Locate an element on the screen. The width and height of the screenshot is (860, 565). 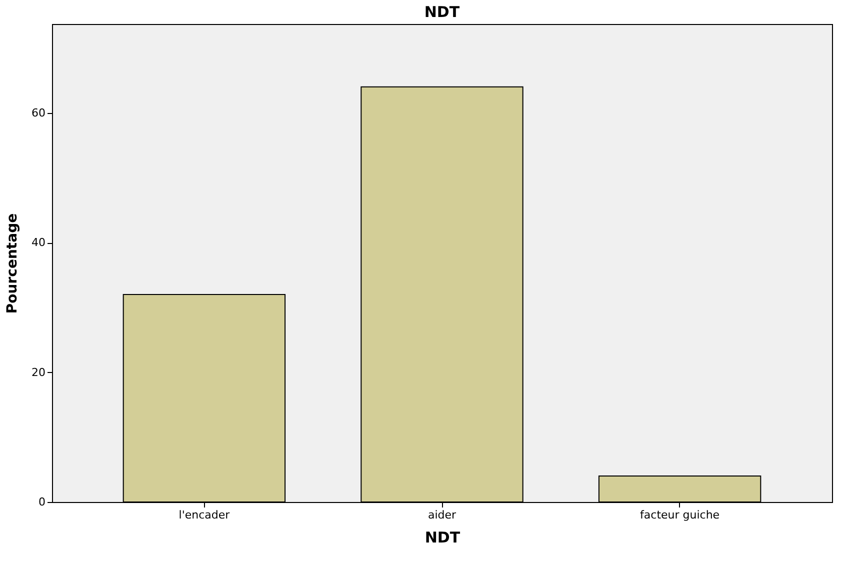
y-tick-label: 0 is located at coordinates (42, 502).